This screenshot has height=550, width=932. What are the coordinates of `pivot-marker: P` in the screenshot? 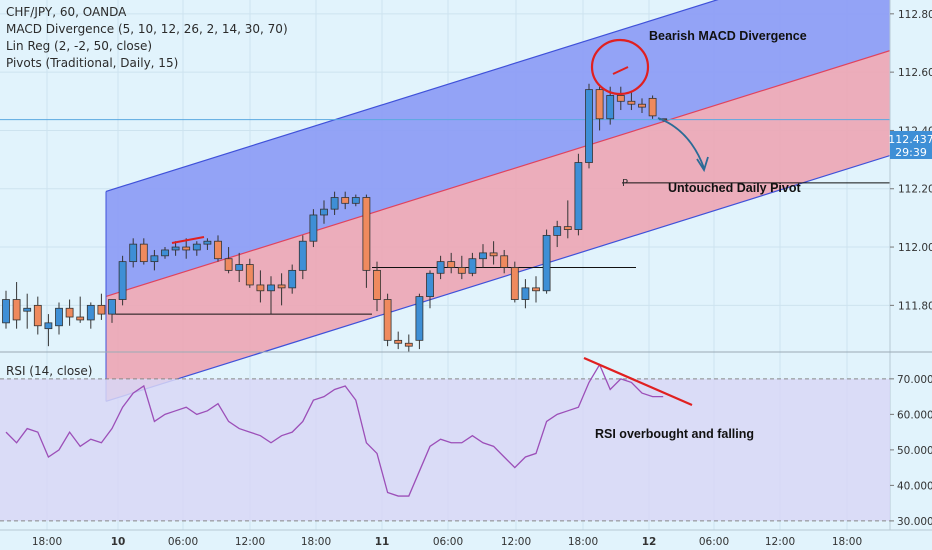 It's located at (625, 183).